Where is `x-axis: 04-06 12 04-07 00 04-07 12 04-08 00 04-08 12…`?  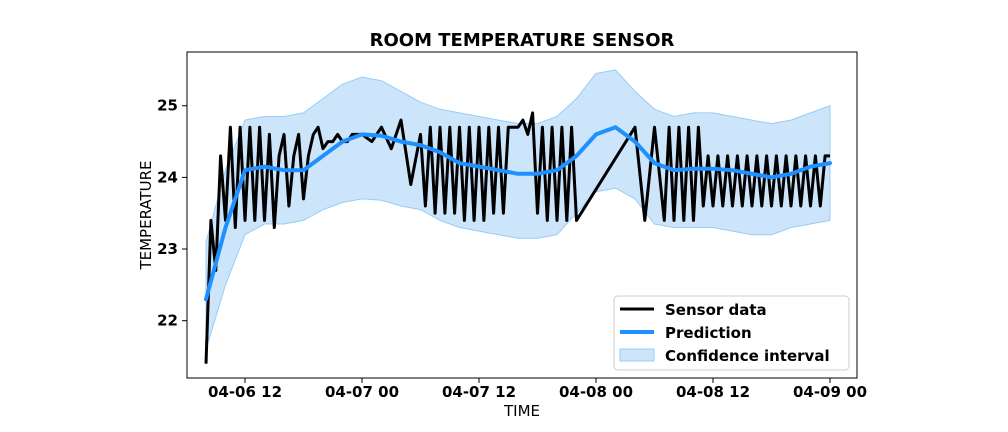 x-axis: 04-06 12 04-07 00 04-07 12 04-08 00 04-08 12… is located at coordinates (537, 389).